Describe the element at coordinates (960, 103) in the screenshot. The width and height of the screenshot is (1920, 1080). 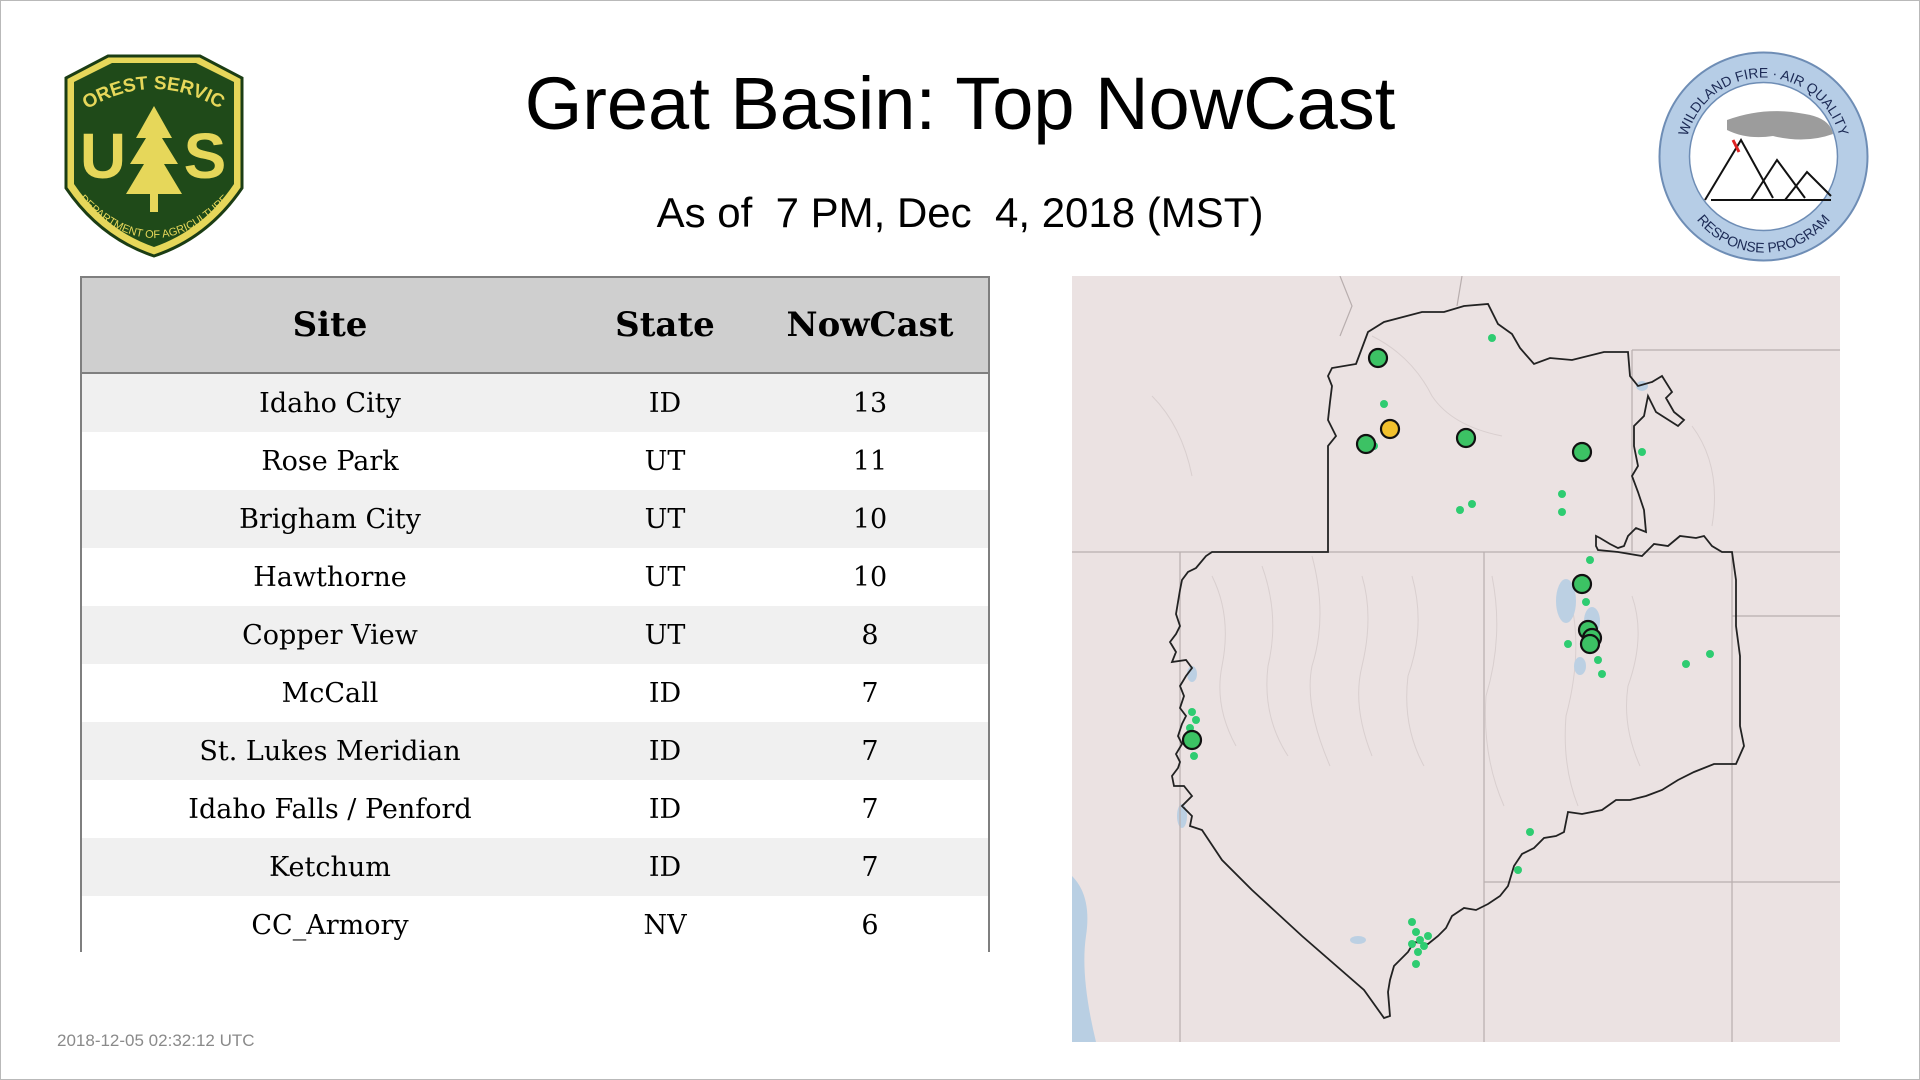
I see `page-title: Great Basin: Top NowCast` at that location.